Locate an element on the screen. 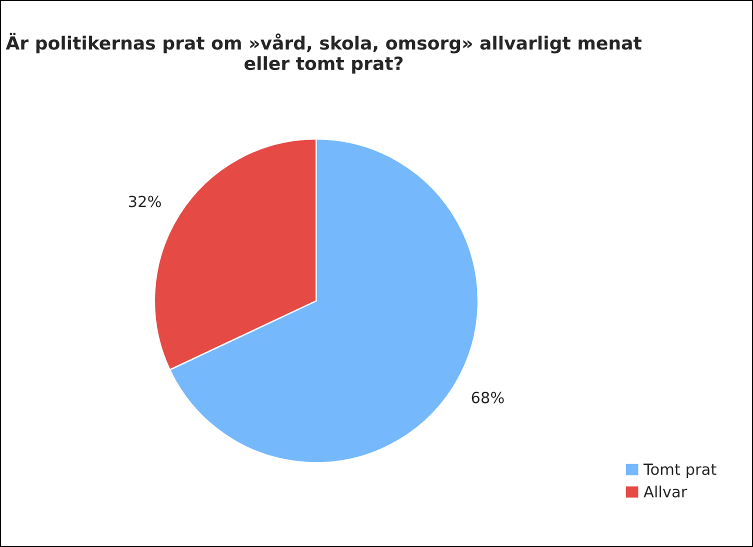  chart-title: Är politikernas prat om »vård, skola, omsorg» allvarligt menat eller tomt prat? is located at coordinates (324, 53).